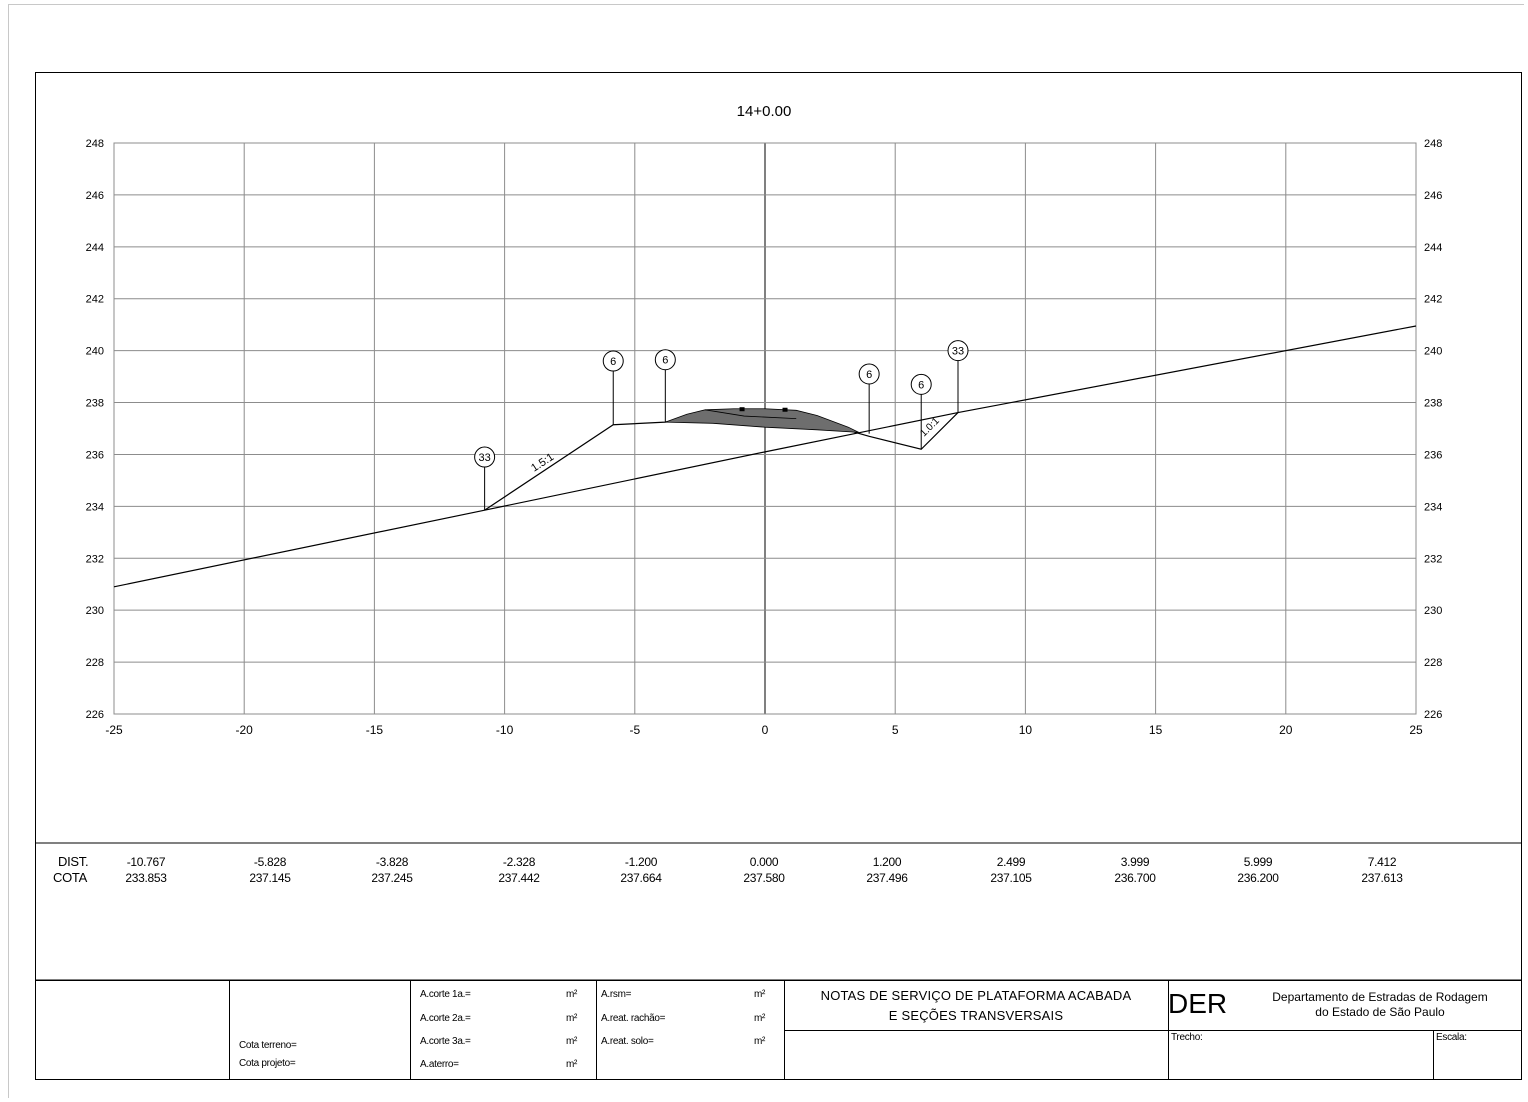  What do you see at coordinates (751, 414) in the screenshot?
I see `pavement-inner-line` at bounding box center [751, 414].